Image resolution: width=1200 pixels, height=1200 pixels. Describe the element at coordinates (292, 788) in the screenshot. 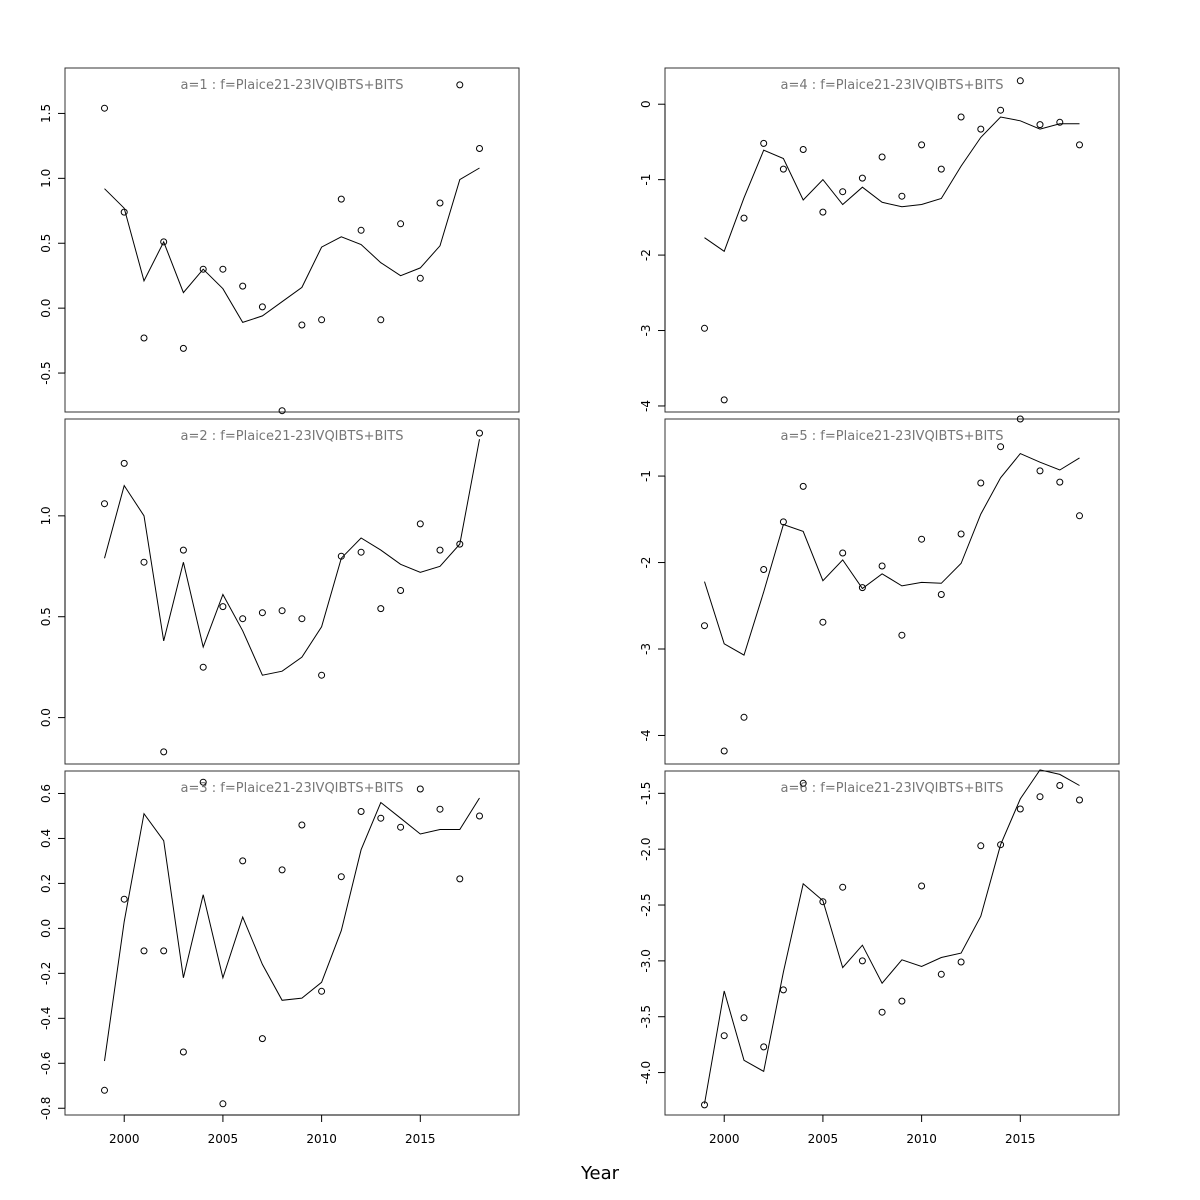

I see `panel-title: a=3 : f=Plaice21-23IVQIBTS+BITS` at that location.